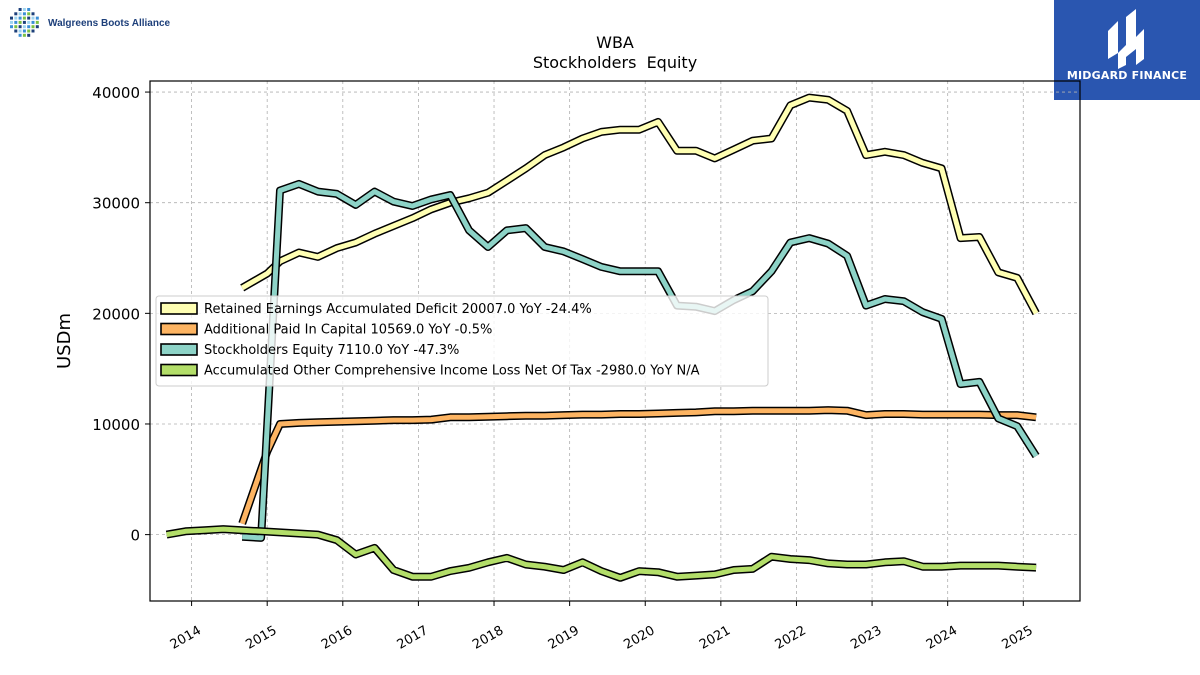  Describe the element at coordinates (639, 638) in the screenshot. I see `x-tick-label: 2020` at that location.